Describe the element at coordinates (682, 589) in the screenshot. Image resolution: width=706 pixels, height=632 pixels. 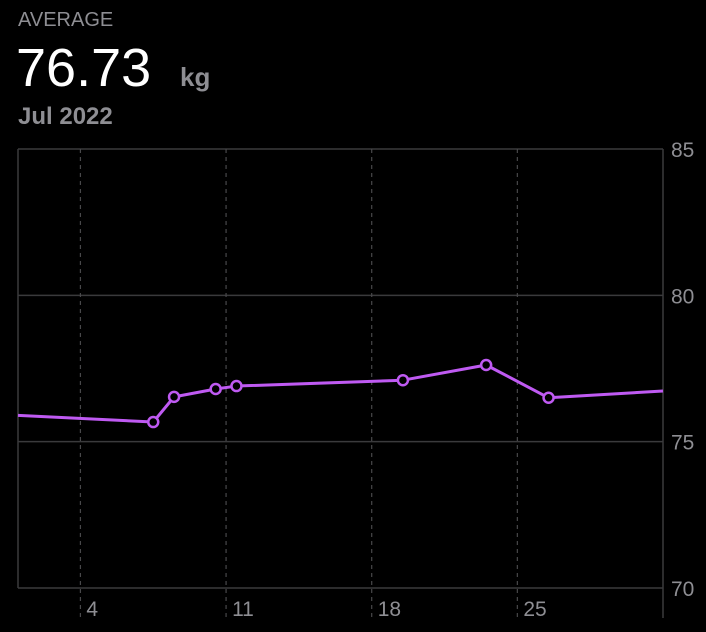
I see `y-tick-label: 70` at that location.